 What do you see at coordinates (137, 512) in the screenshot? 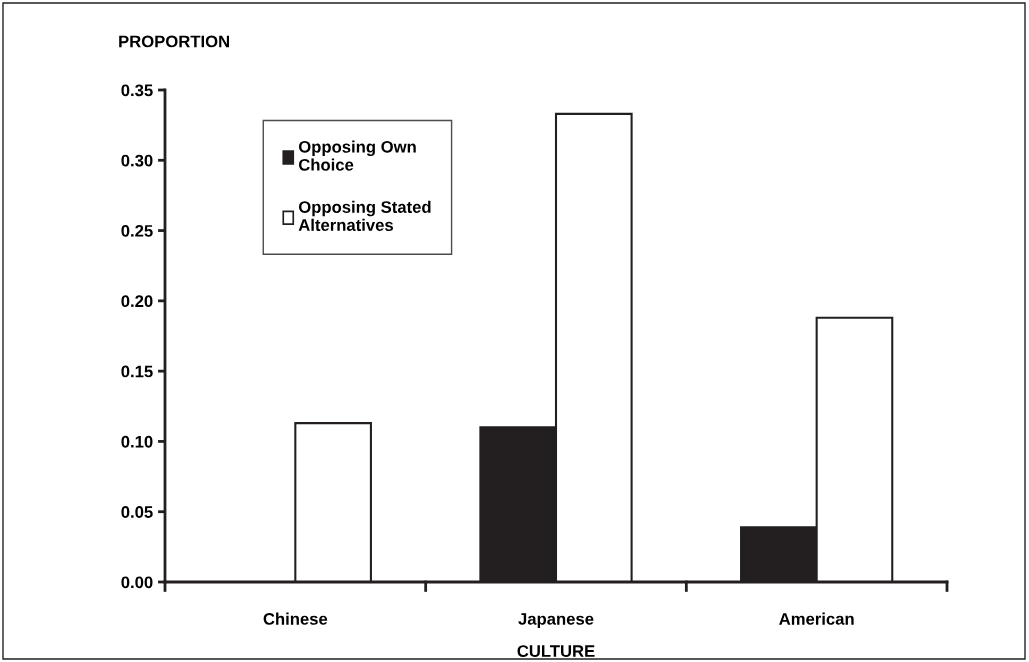
I see `y-tick-label: 0.05` at bounding box center [137, 512].